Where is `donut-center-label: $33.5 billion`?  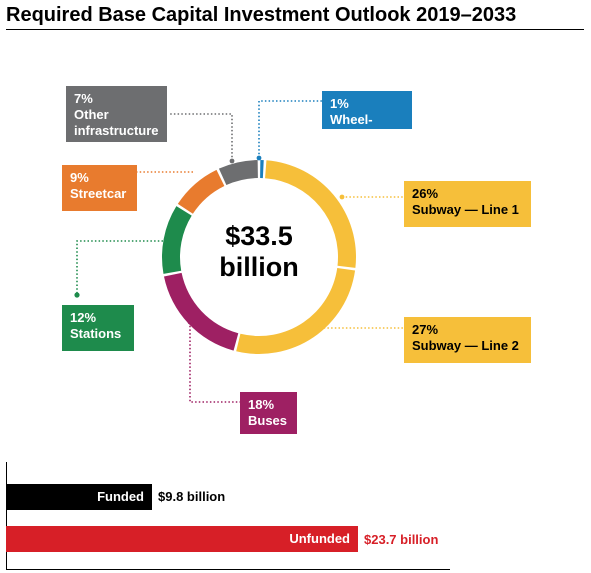 donut-center-label: $33.5 billion is located at coordinates (259, 252).